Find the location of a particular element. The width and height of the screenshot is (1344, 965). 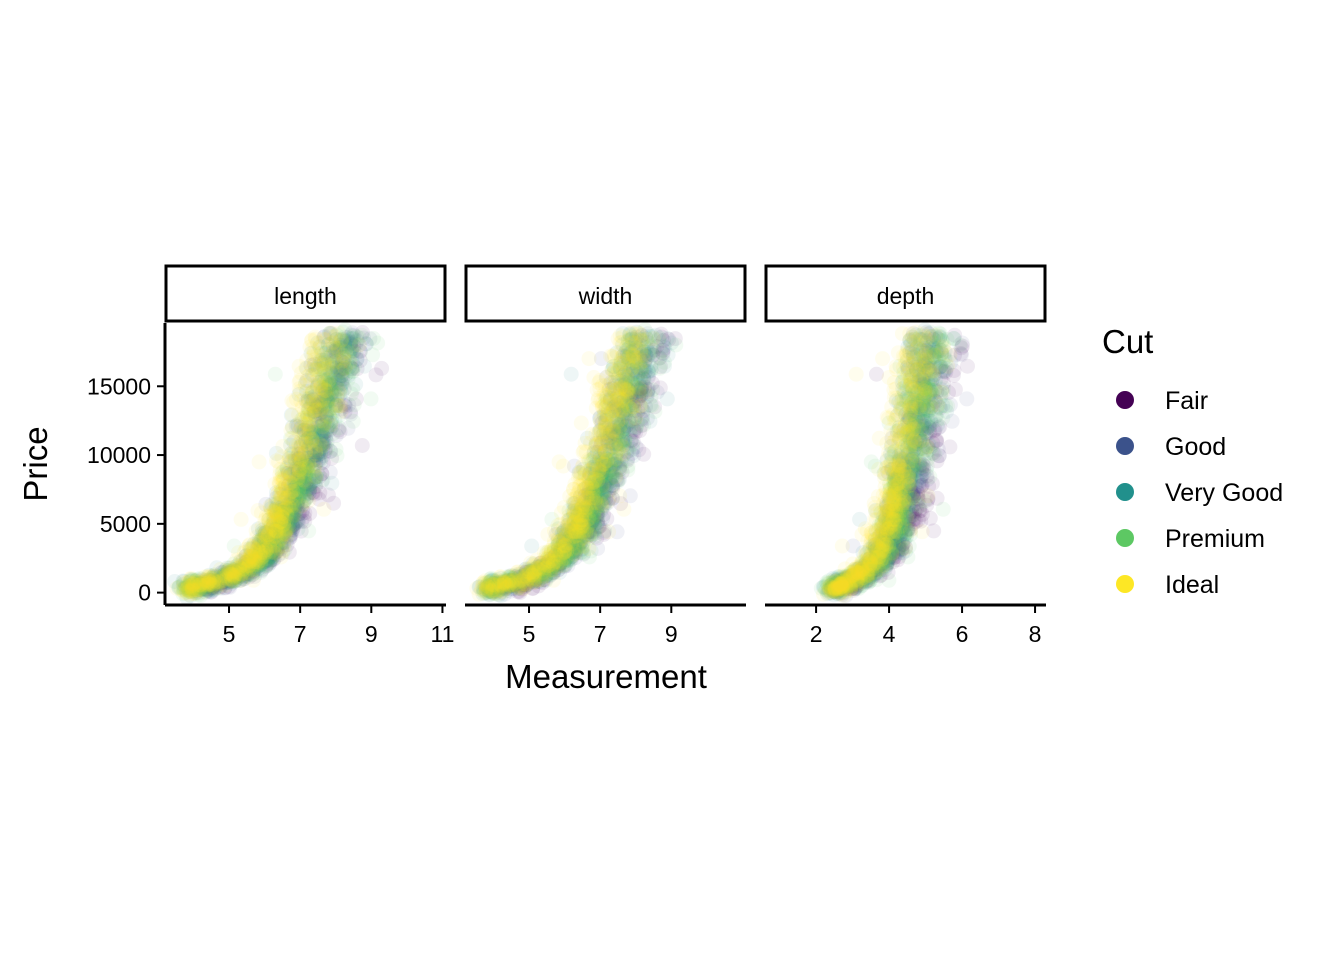

points-length is located at coordinates (278, 463).